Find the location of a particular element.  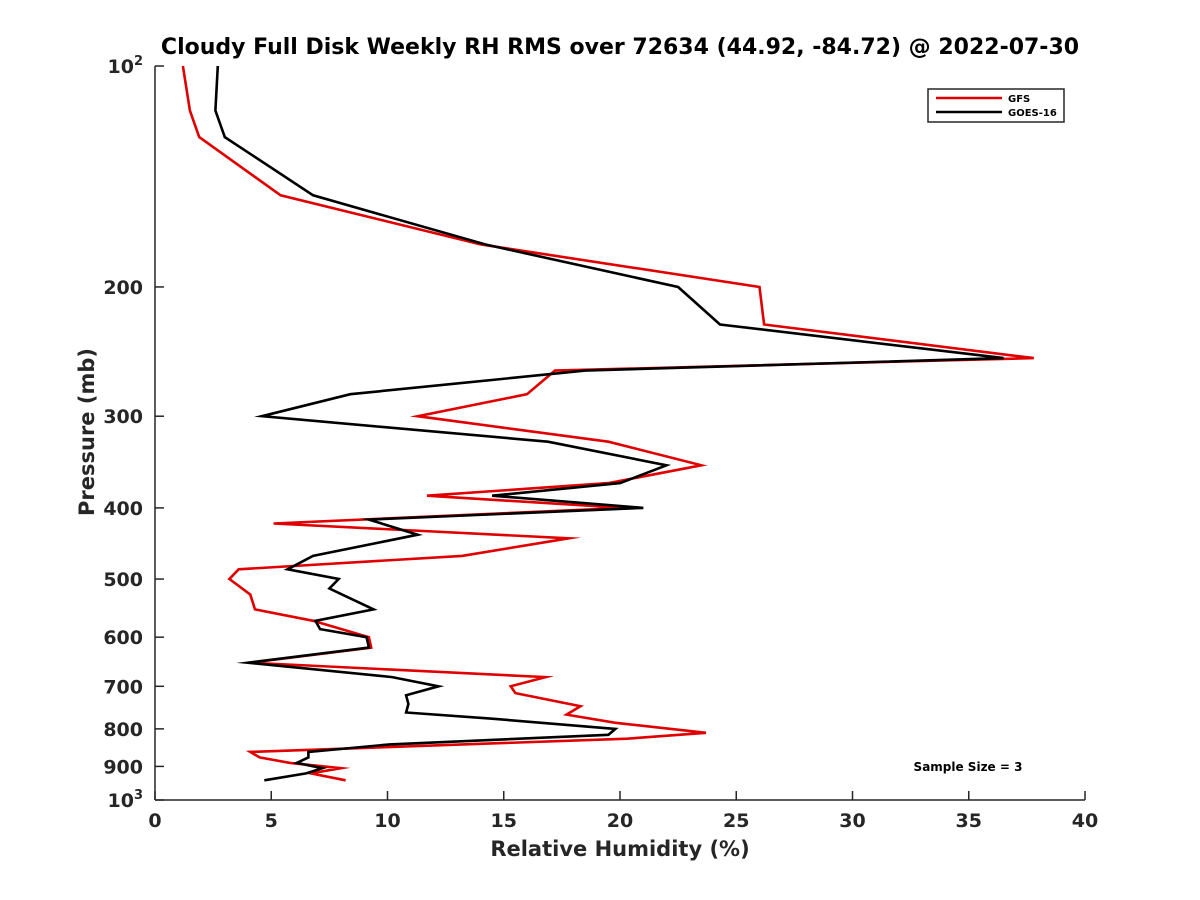

y-tick-label: 700 is located at coordinates (123, 687).